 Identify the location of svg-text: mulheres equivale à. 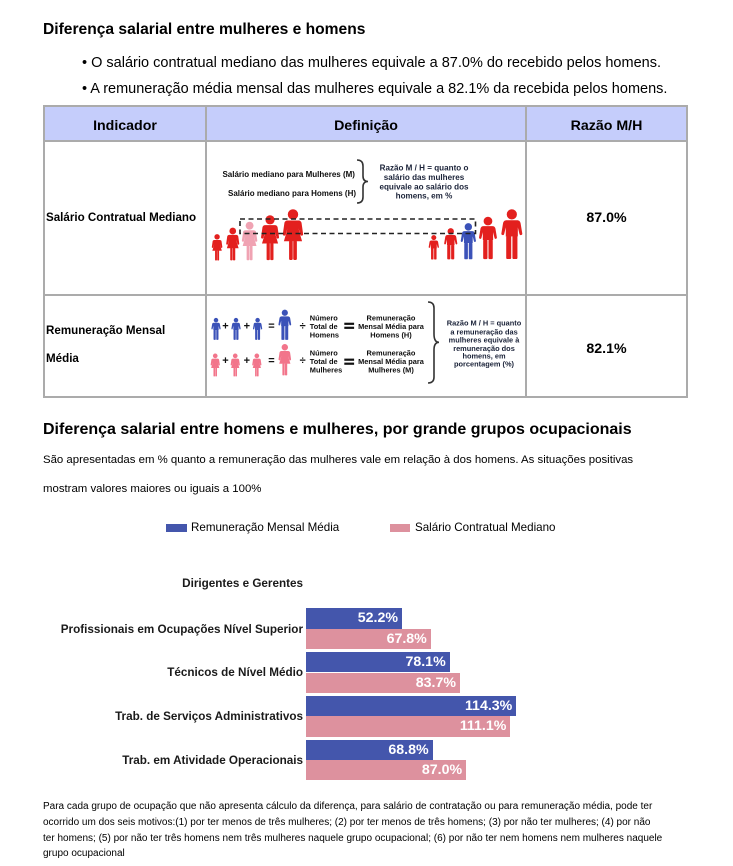
(485, 340).